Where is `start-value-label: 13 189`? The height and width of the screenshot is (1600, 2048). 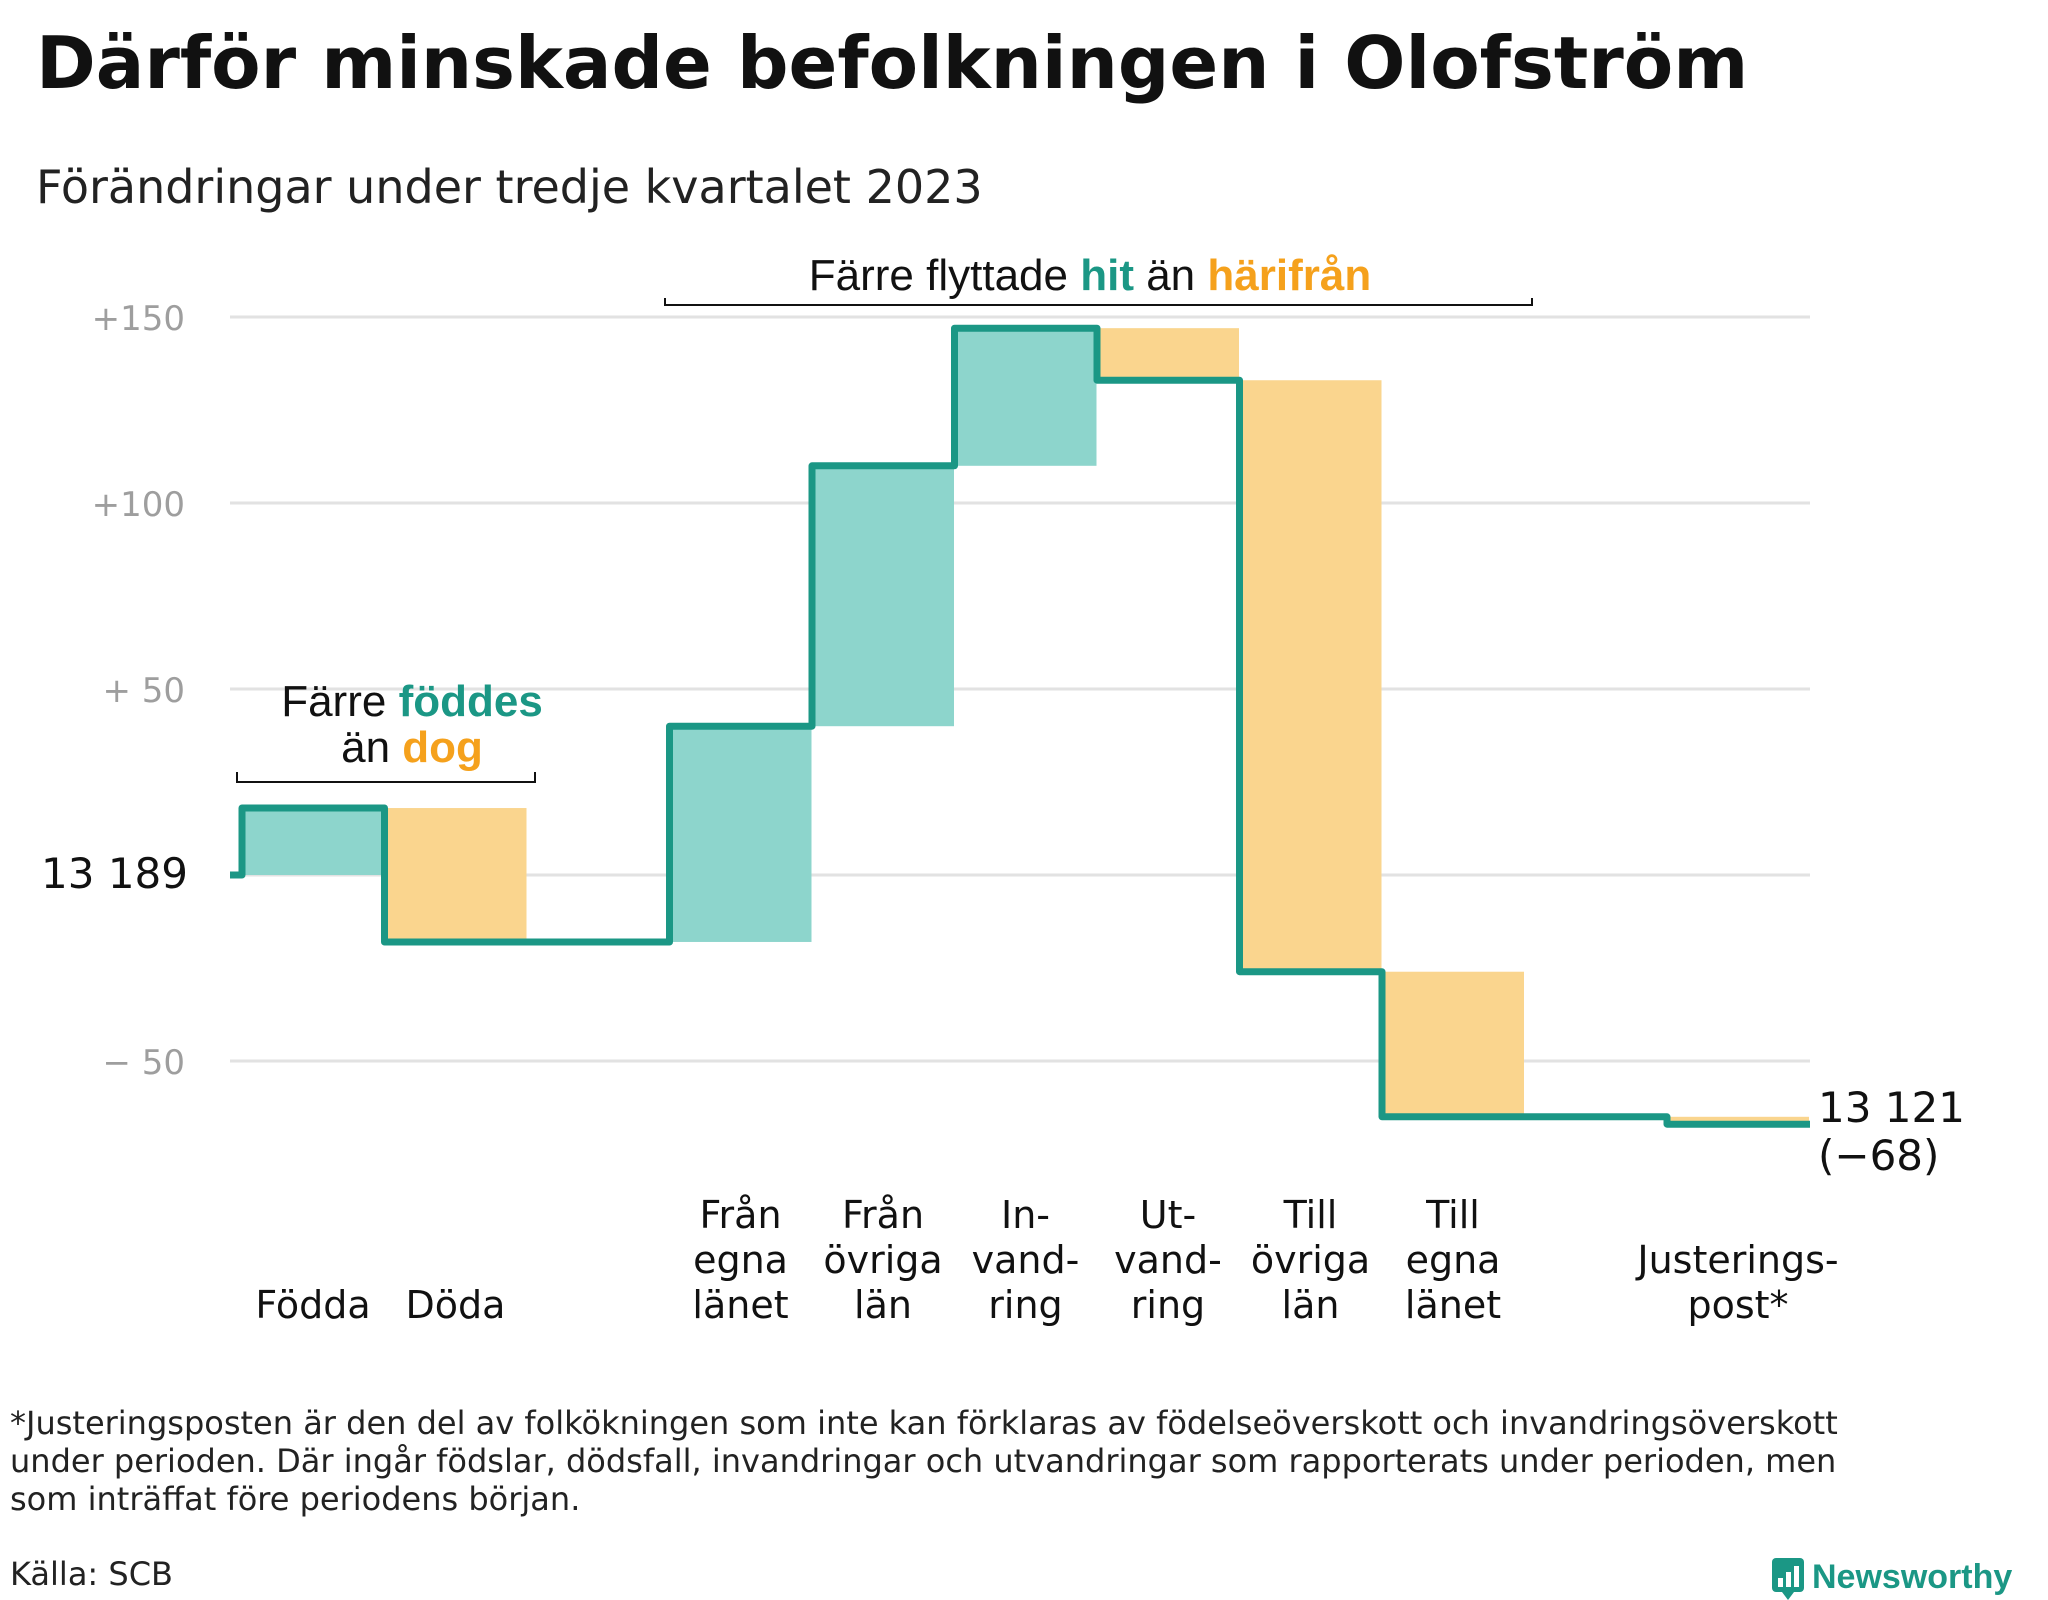
start-value-label: 13 189 is located at coordinates (114, 873).